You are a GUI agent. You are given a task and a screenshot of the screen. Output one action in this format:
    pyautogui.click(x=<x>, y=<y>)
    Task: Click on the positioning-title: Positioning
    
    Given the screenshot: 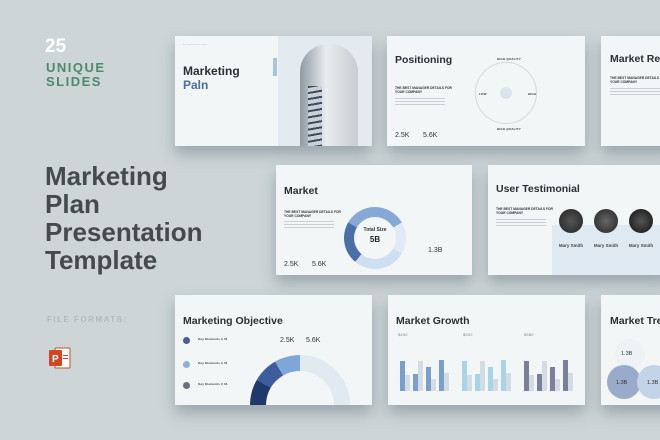 What is the action you would take?
    pyautogui.click(x=424, y=60)
    